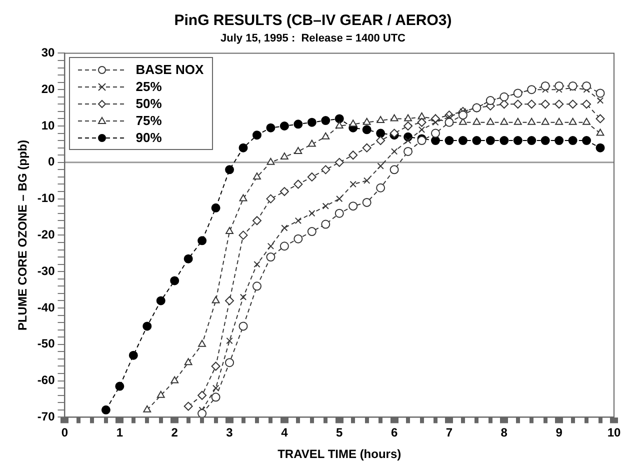  I want to click on x-tick-label: 4, so click(284, 433).